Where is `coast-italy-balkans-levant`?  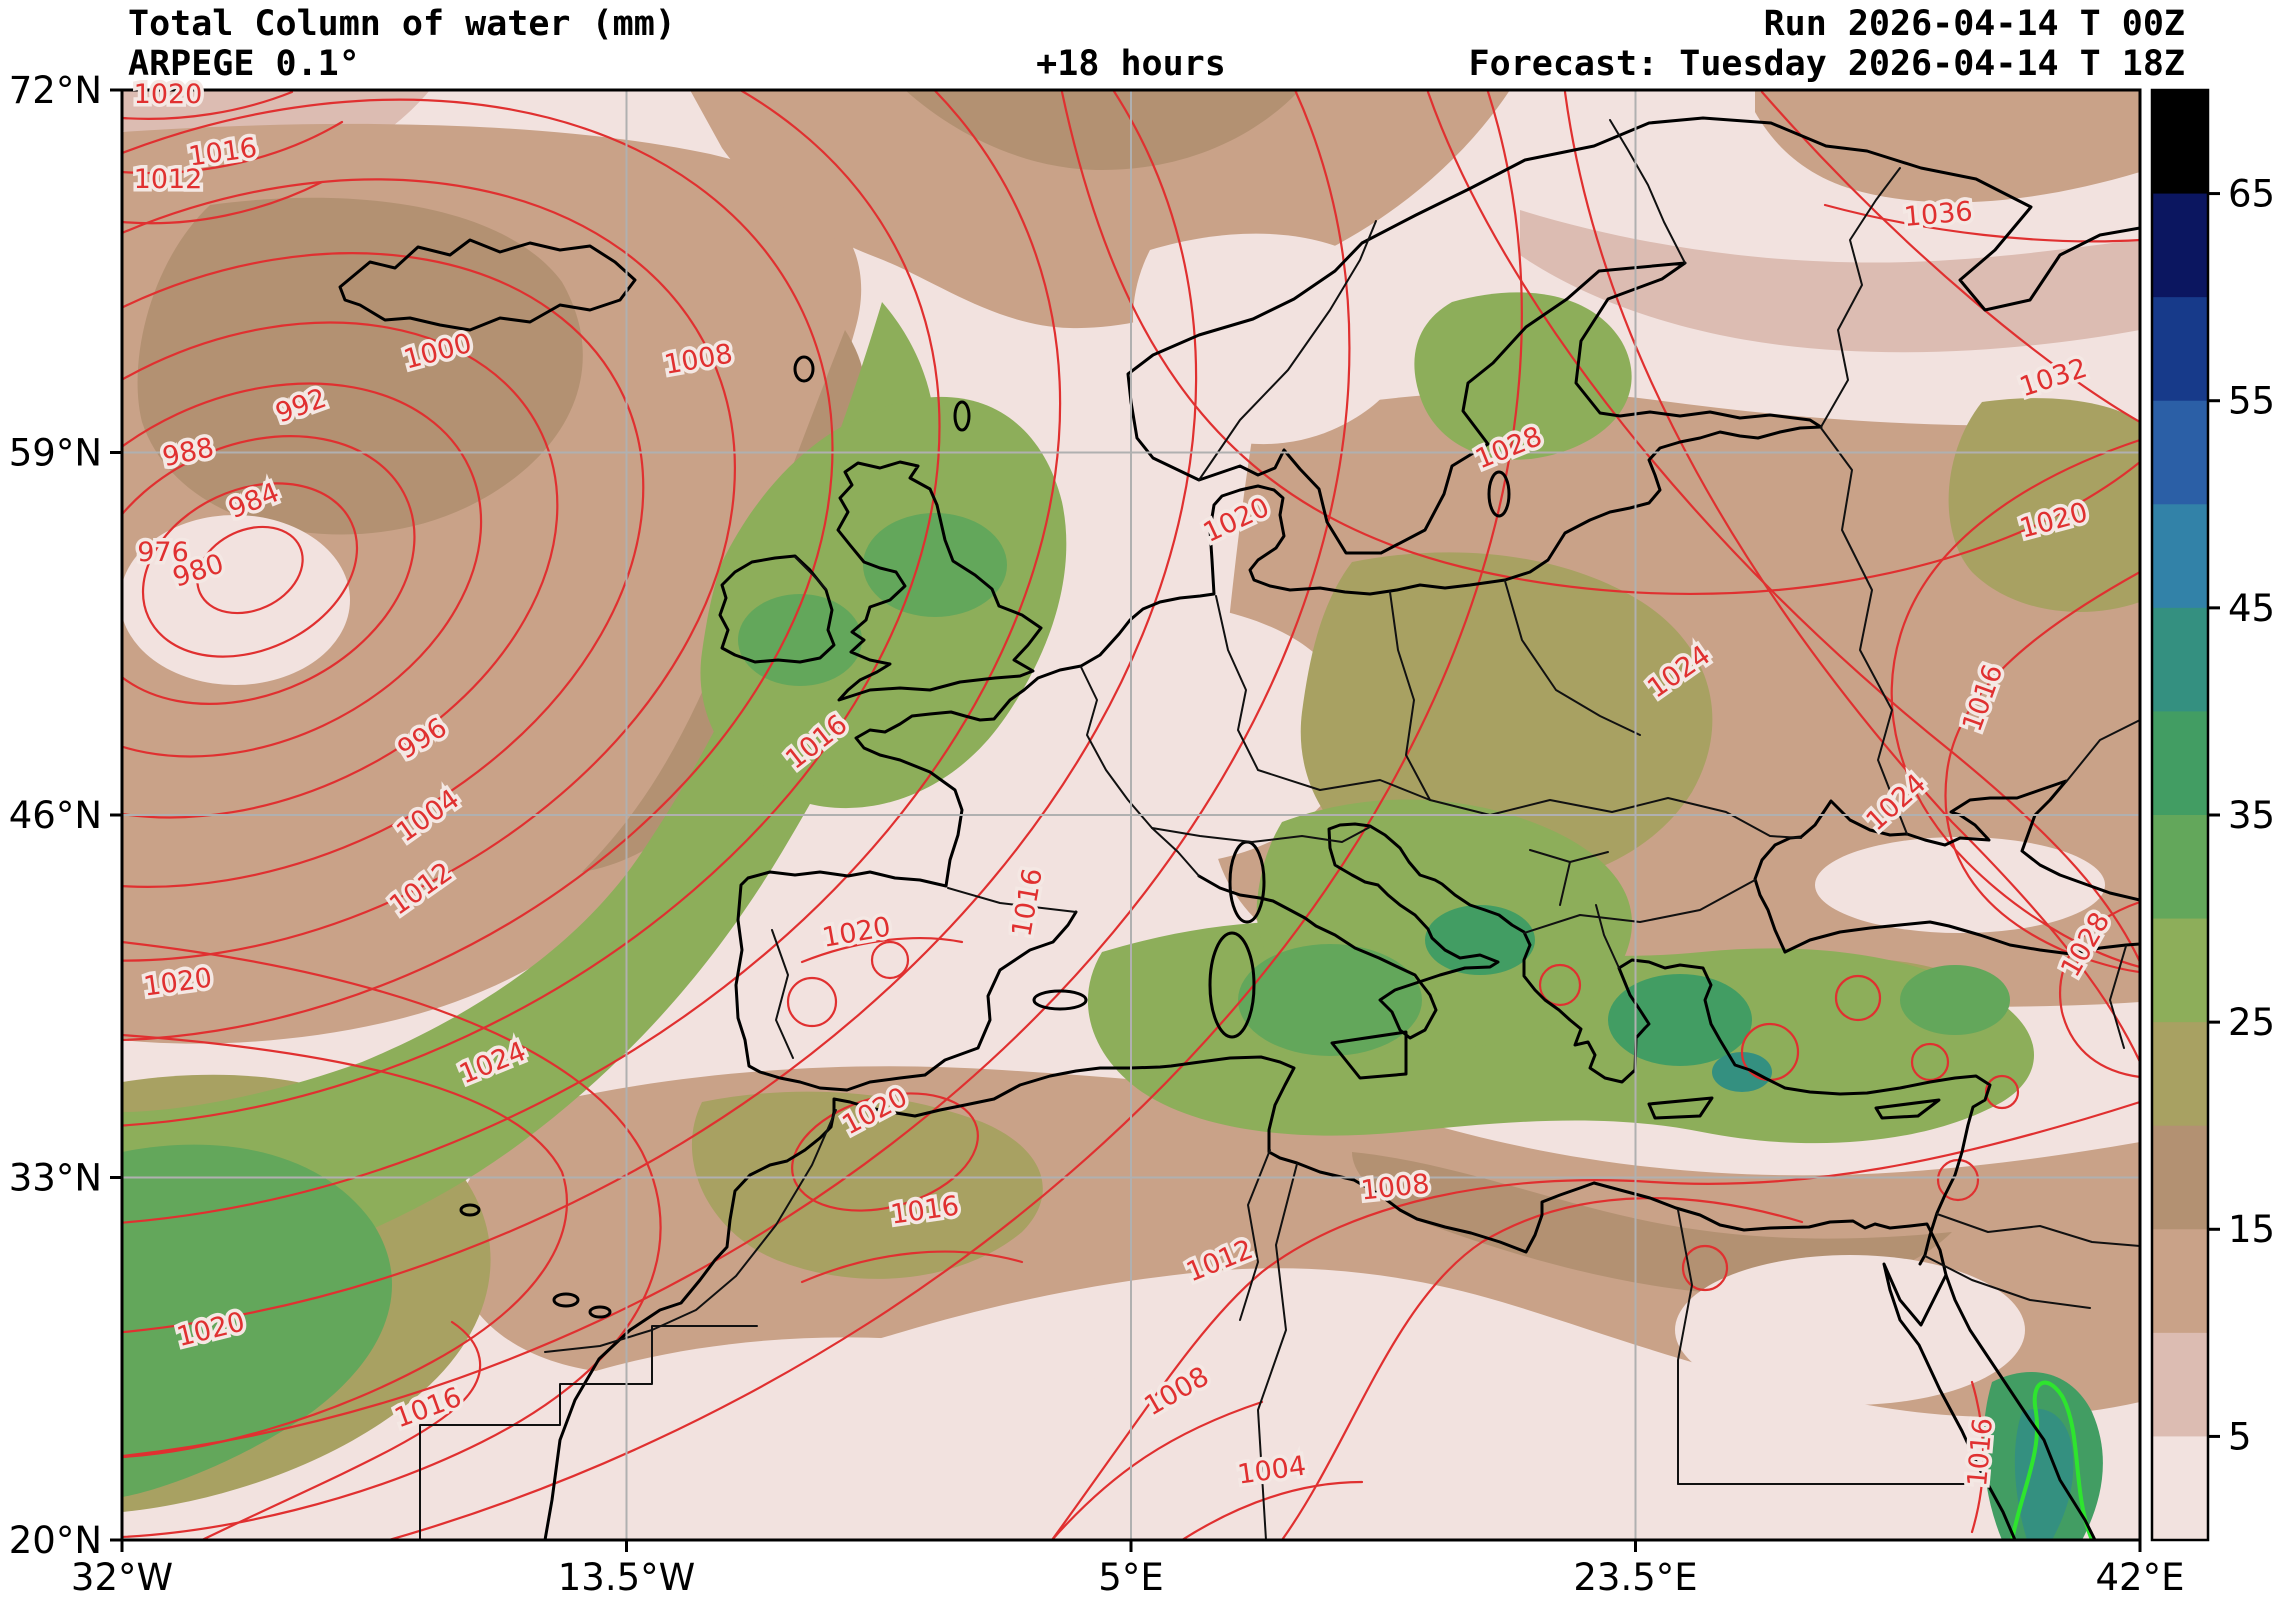
coast-italy-balkans-levant is located at coordinates (1594, 1044).